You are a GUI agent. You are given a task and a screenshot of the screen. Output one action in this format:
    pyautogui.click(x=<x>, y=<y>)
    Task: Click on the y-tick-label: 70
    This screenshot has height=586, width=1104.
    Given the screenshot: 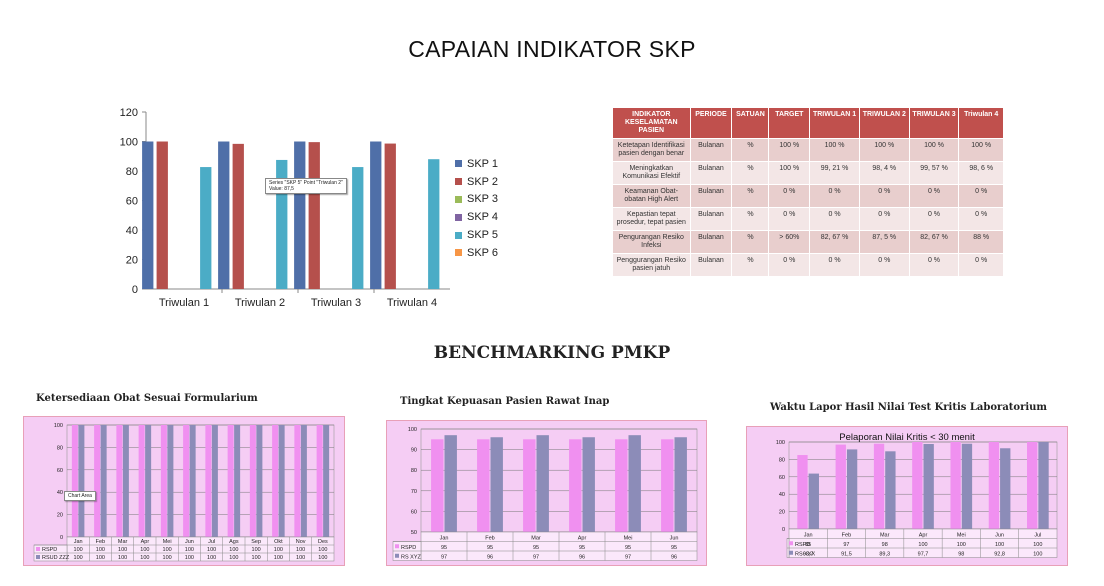 What is the action you would take?
    pyautogui.click(x=414, y=492)
    